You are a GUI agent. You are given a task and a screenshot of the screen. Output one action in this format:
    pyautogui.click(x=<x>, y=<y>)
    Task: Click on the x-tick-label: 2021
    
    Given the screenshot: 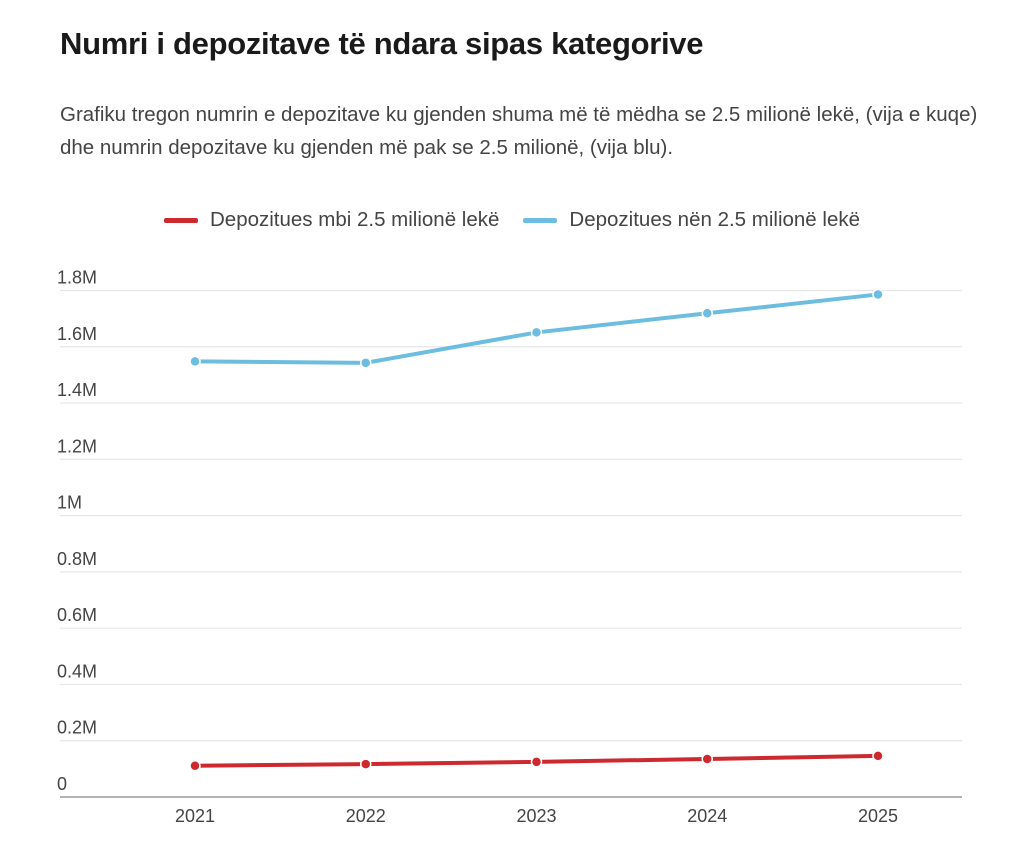 What is the action you would take?
    pyautogui.click(x=195, y=816)
    